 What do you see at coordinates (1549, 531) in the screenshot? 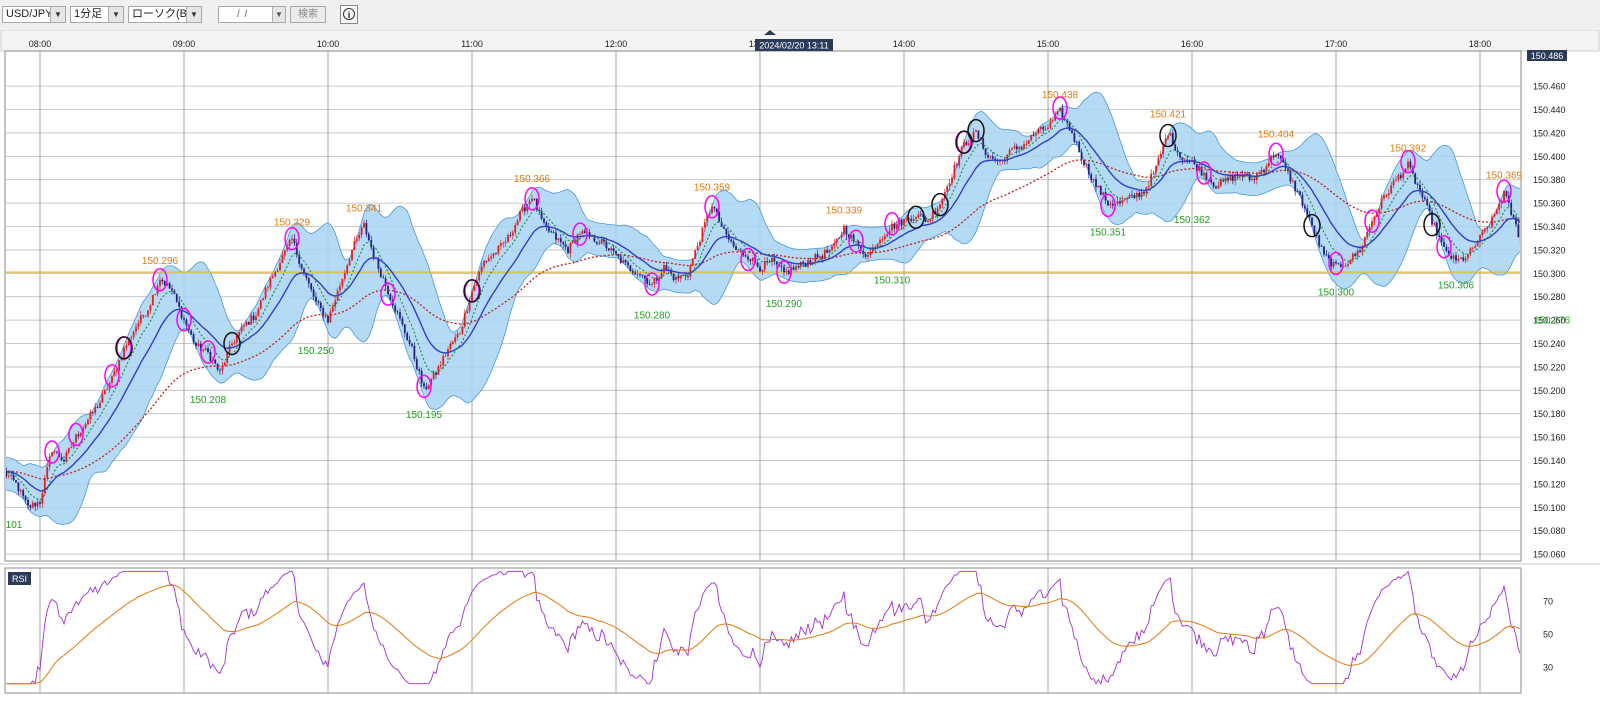
I see `price-tick-label: 150.080` at bounding box center [1549, 531].